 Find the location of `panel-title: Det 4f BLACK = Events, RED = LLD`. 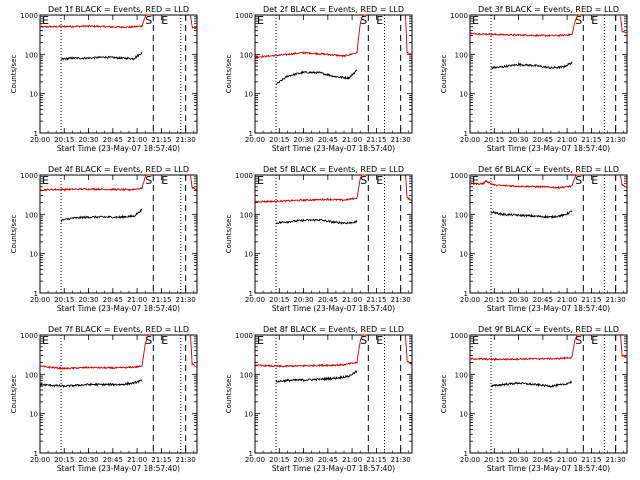

panel-title: Det 4f BLACK = Events, RED = LLD is located at coordinates (118, 169).